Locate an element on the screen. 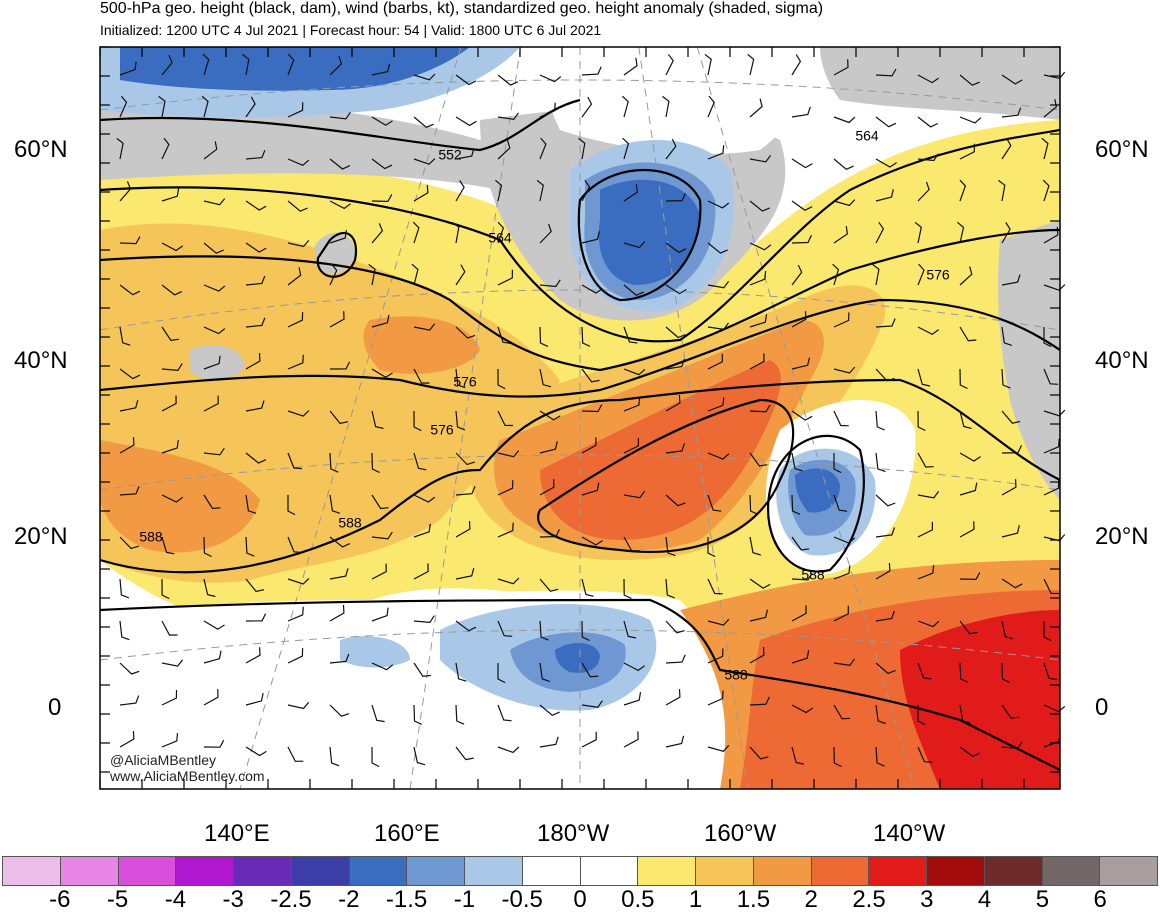  contour-label-0: 552 is located at coordinates (450, 155).